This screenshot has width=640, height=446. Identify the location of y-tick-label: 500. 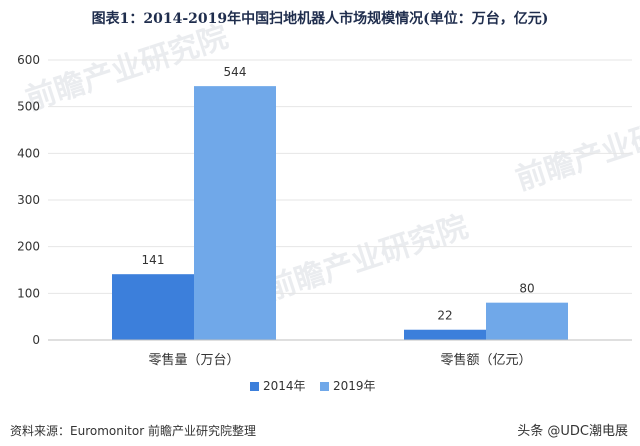
(28, 107).